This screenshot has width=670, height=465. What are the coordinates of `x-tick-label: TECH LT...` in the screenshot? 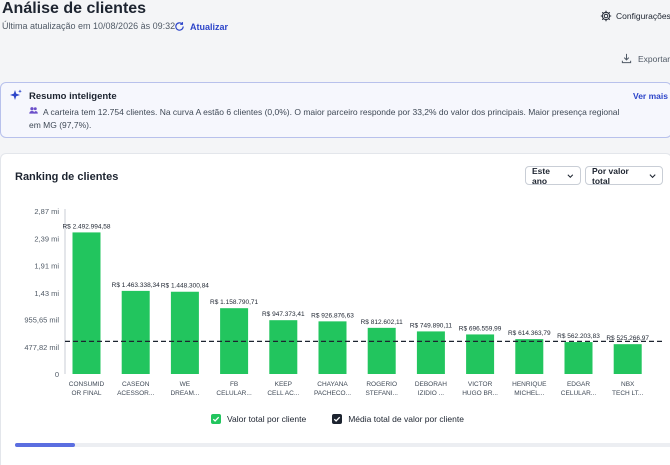 It's located at (627, 393).